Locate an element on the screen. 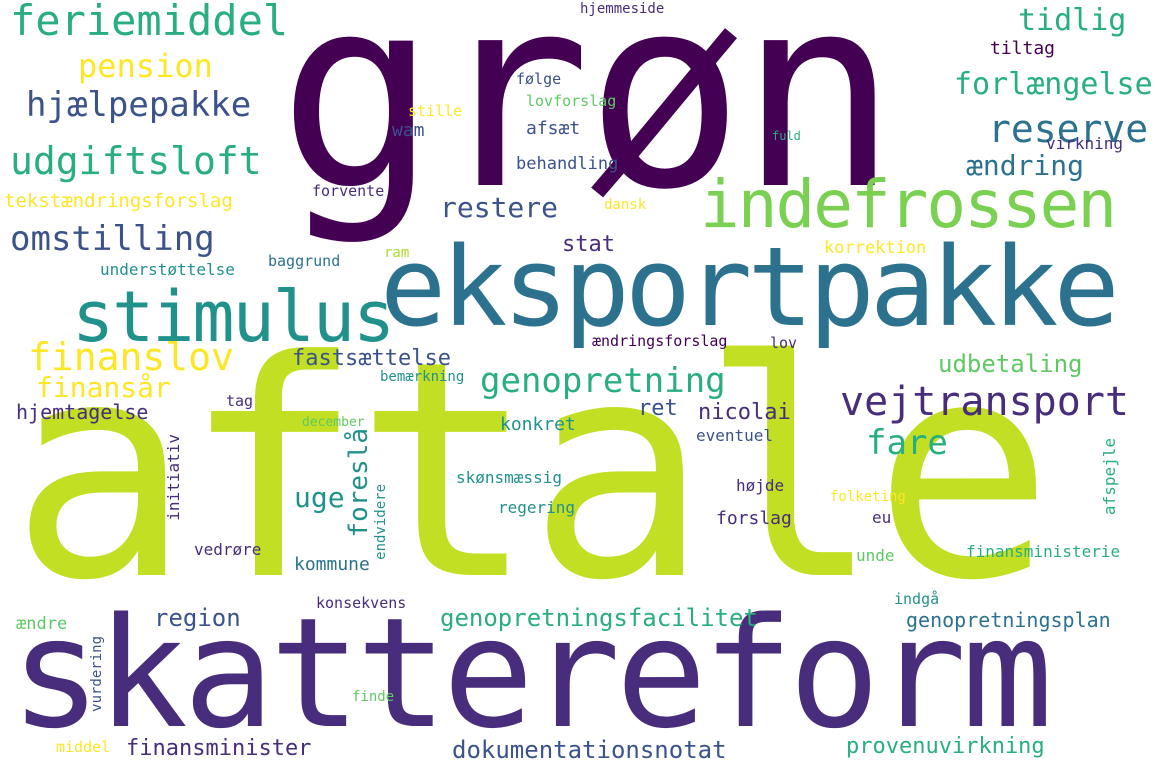 This screenshot has height=770, width=1155. word-eu: eu is located at coordinates (882, 517).